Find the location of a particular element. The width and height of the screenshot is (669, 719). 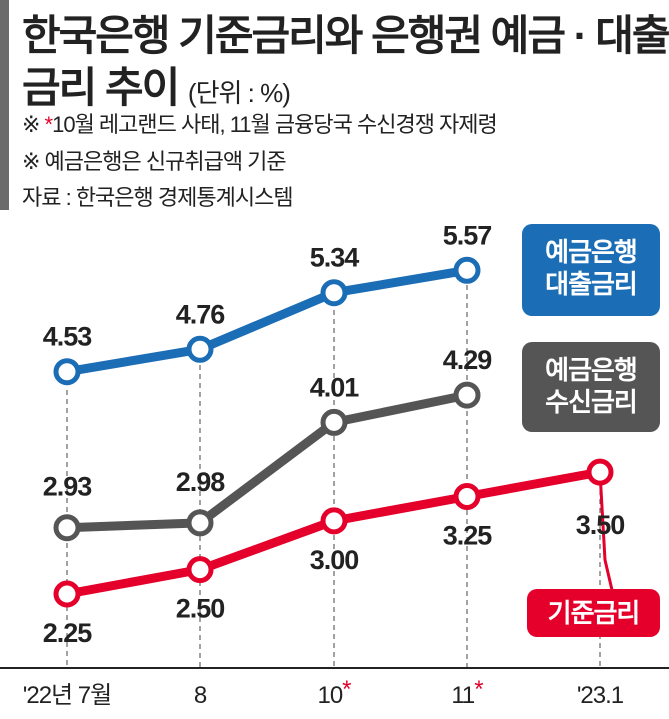

x-tick-label: 8 is located at coordinates (200, 695).